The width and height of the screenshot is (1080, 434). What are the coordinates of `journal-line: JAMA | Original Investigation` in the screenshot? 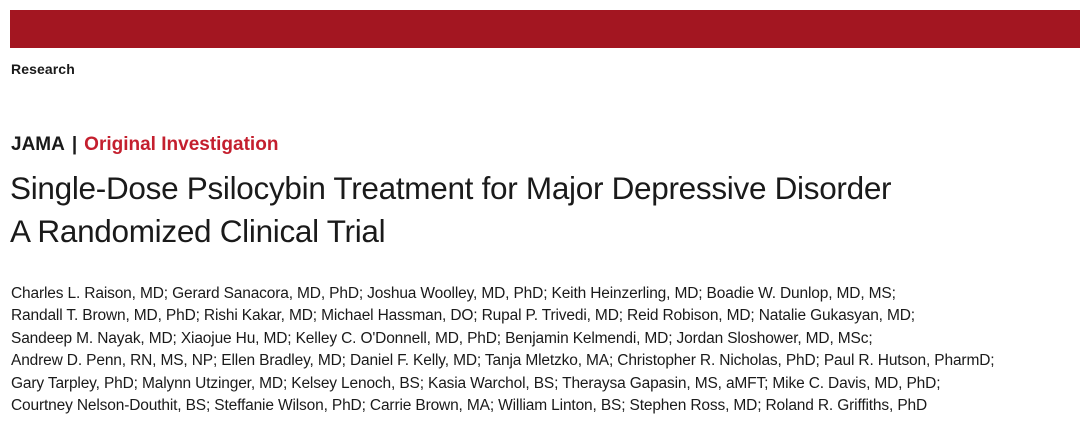 It's located at (144, 145).